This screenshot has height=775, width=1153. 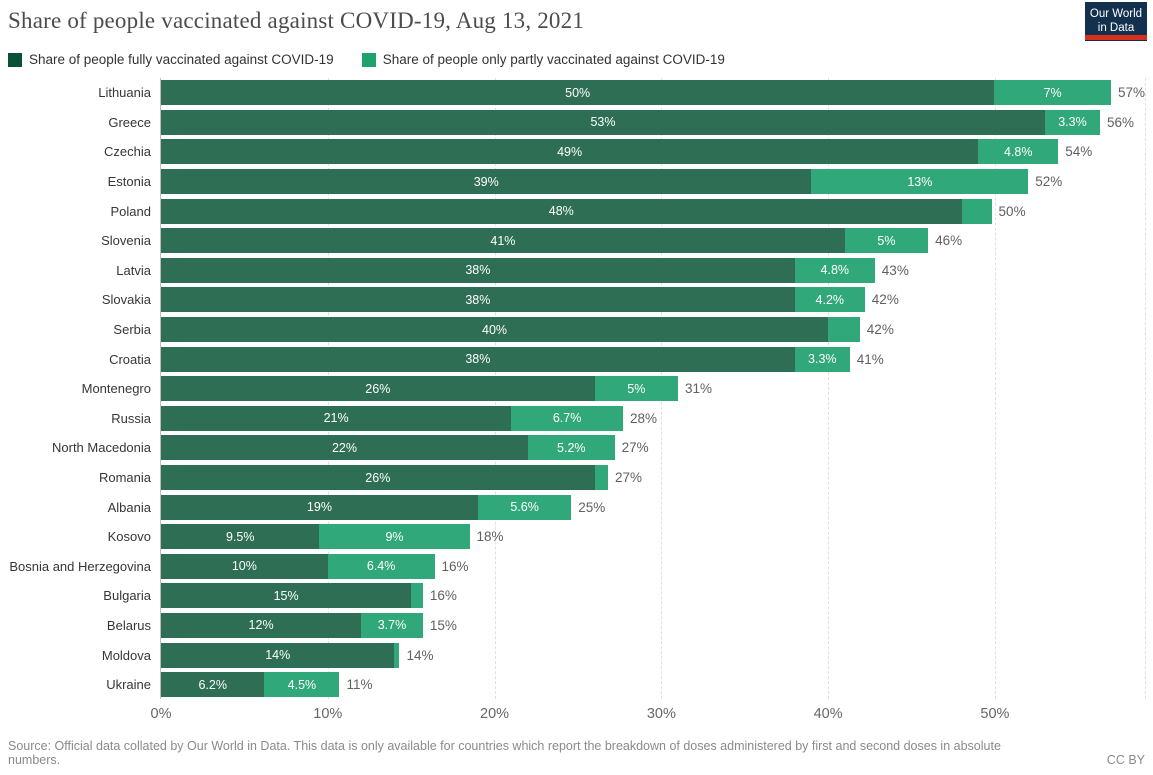 I want to click on fully-vaccinated-segment: 22%, so click(x=344, y=448).